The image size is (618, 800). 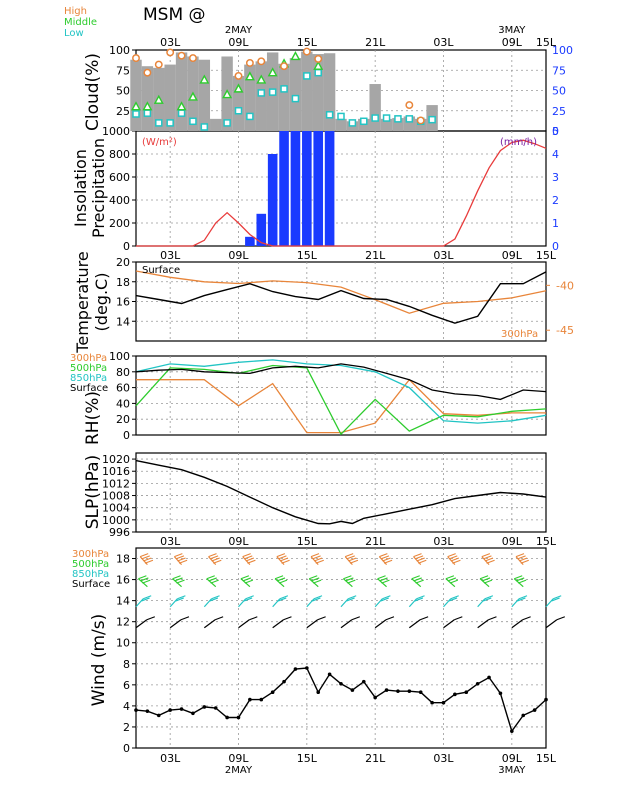 What do you see at coordinates (82, 302) in the screenshot?
I see `temperature-ylabel: Temperature` at bounding box center [82, 302].